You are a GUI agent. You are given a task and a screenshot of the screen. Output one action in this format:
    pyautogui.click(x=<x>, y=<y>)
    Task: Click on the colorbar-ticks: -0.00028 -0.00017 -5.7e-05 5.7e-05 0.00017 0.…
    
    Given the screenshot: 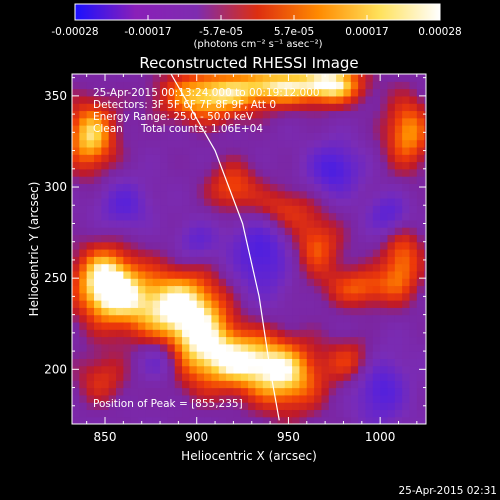 What is the action you would take?
    pyautogui.click(x=256, y=26)
    